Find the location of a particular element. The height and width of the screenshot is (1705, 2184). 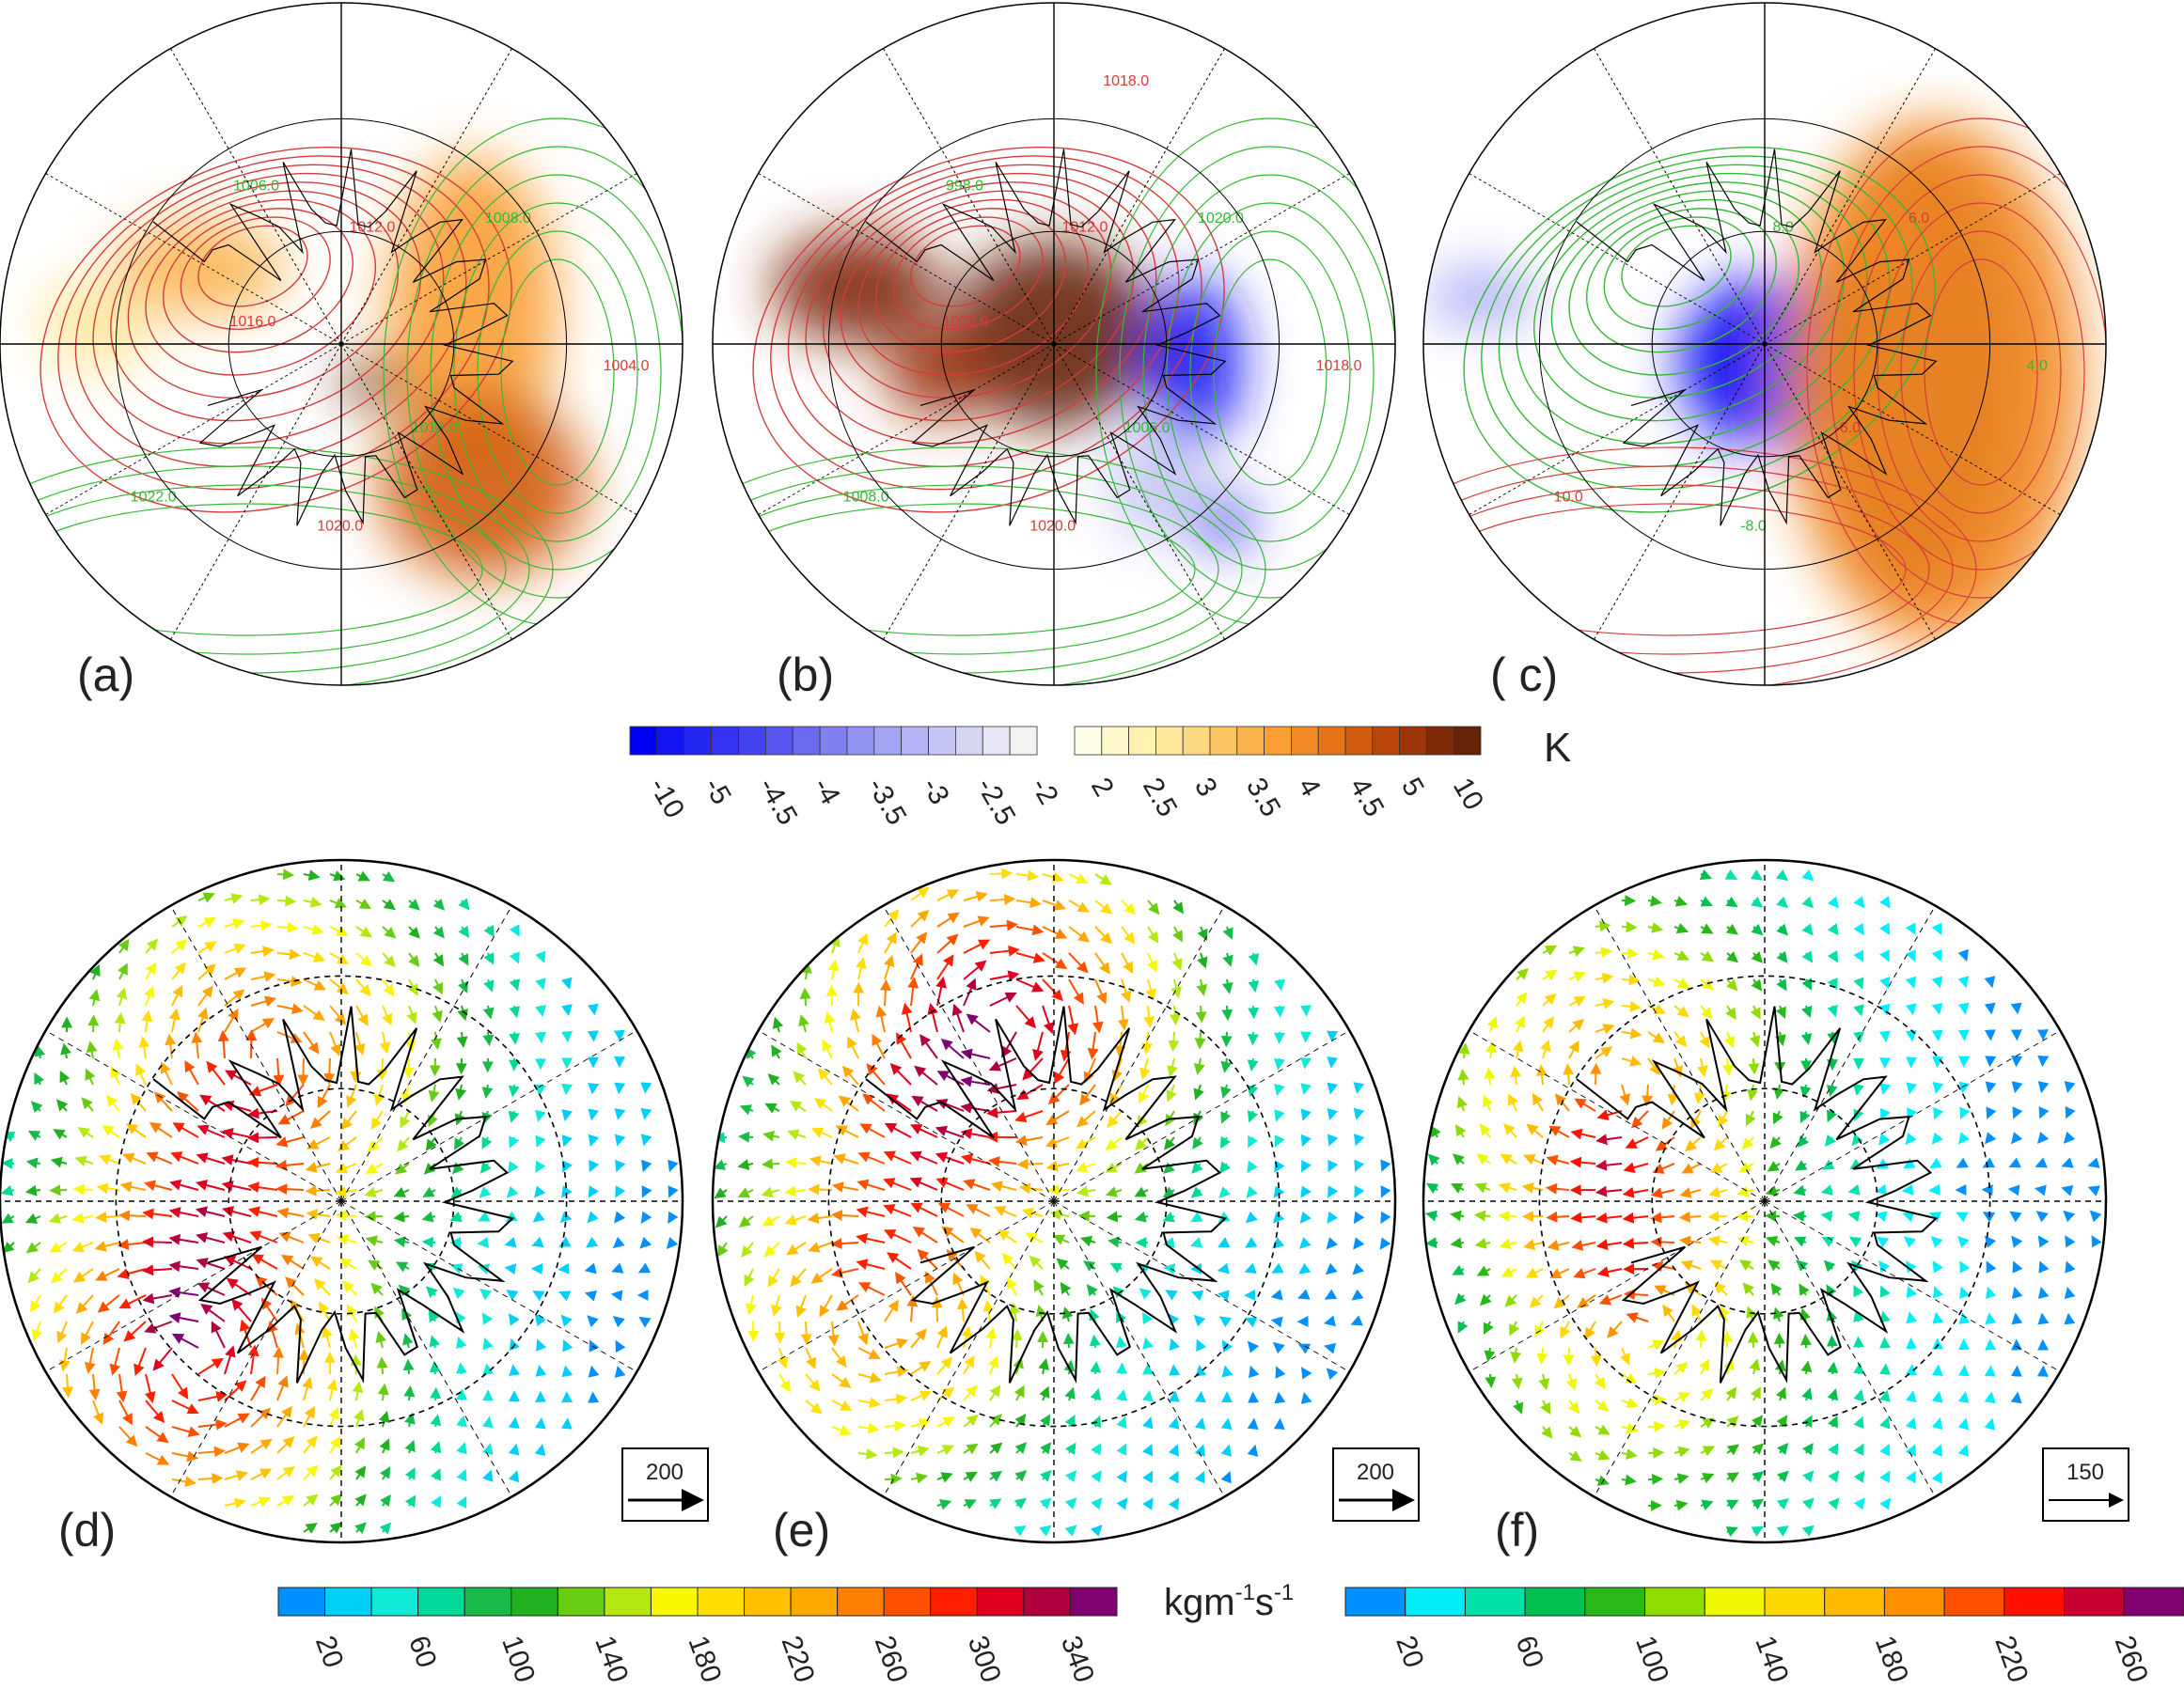

pressure-contour is located at coordinates (1678, 274).